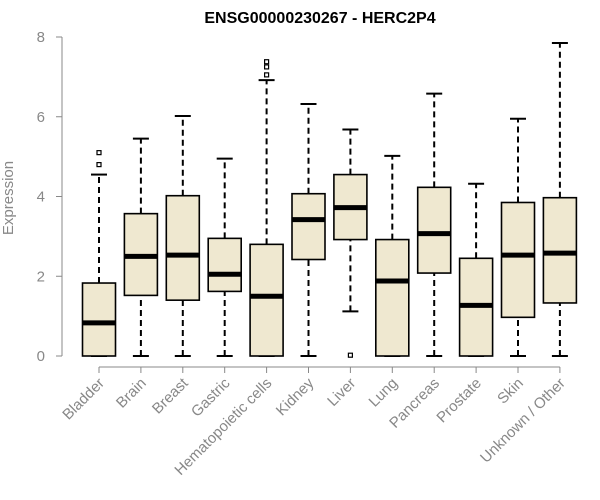 The width and height of the screenshot is (600, 500). Describe the element at coordinates (341, 392) in the screenshot. I see `x-tick-label: Liver` at that location.